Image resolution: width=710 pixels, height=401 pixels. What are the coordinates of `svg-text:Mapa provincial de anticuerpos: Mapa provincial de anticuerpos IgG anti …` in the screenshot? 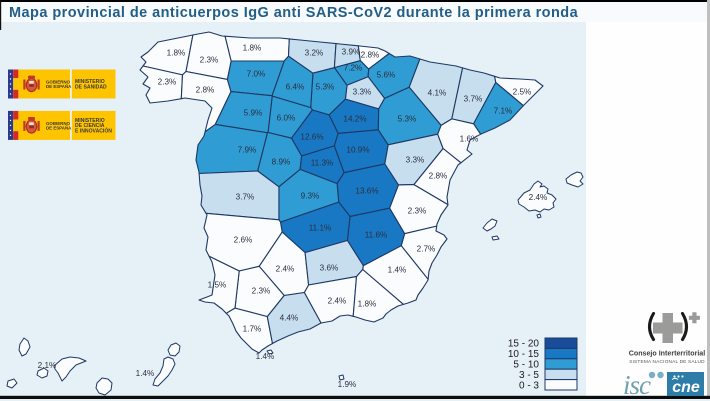 It's located at (294, 13).